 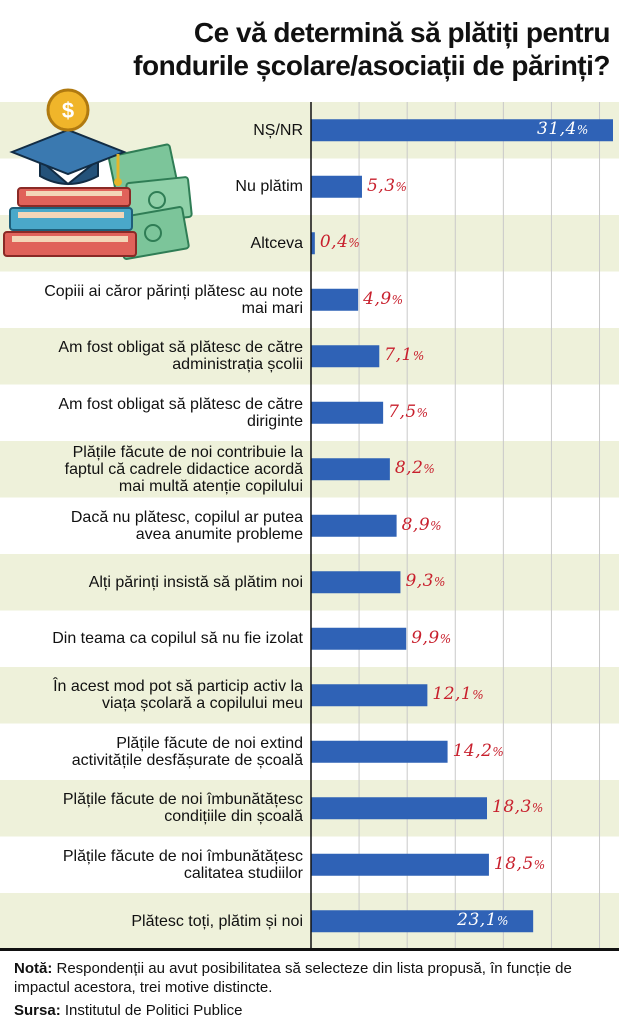 I want to click on value-number: 8,2, so click(x=409, y=468).